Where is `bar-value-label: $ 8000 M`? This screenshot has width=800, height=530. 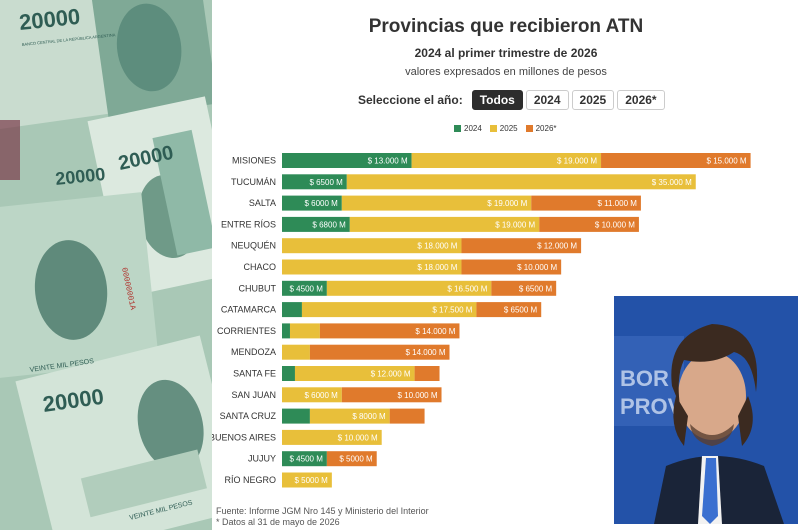
bar-value-label: $ 8000 M is located at coordinates (369, 416).